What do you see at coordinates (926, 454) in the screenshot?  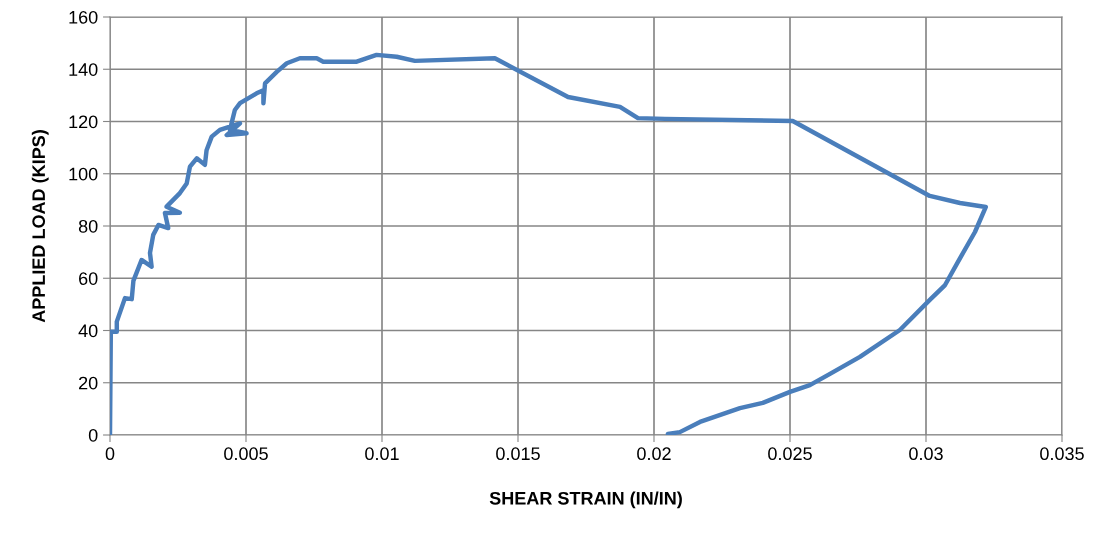 I see `x-tick-label: 0.03` at bounding box center [926, 454].